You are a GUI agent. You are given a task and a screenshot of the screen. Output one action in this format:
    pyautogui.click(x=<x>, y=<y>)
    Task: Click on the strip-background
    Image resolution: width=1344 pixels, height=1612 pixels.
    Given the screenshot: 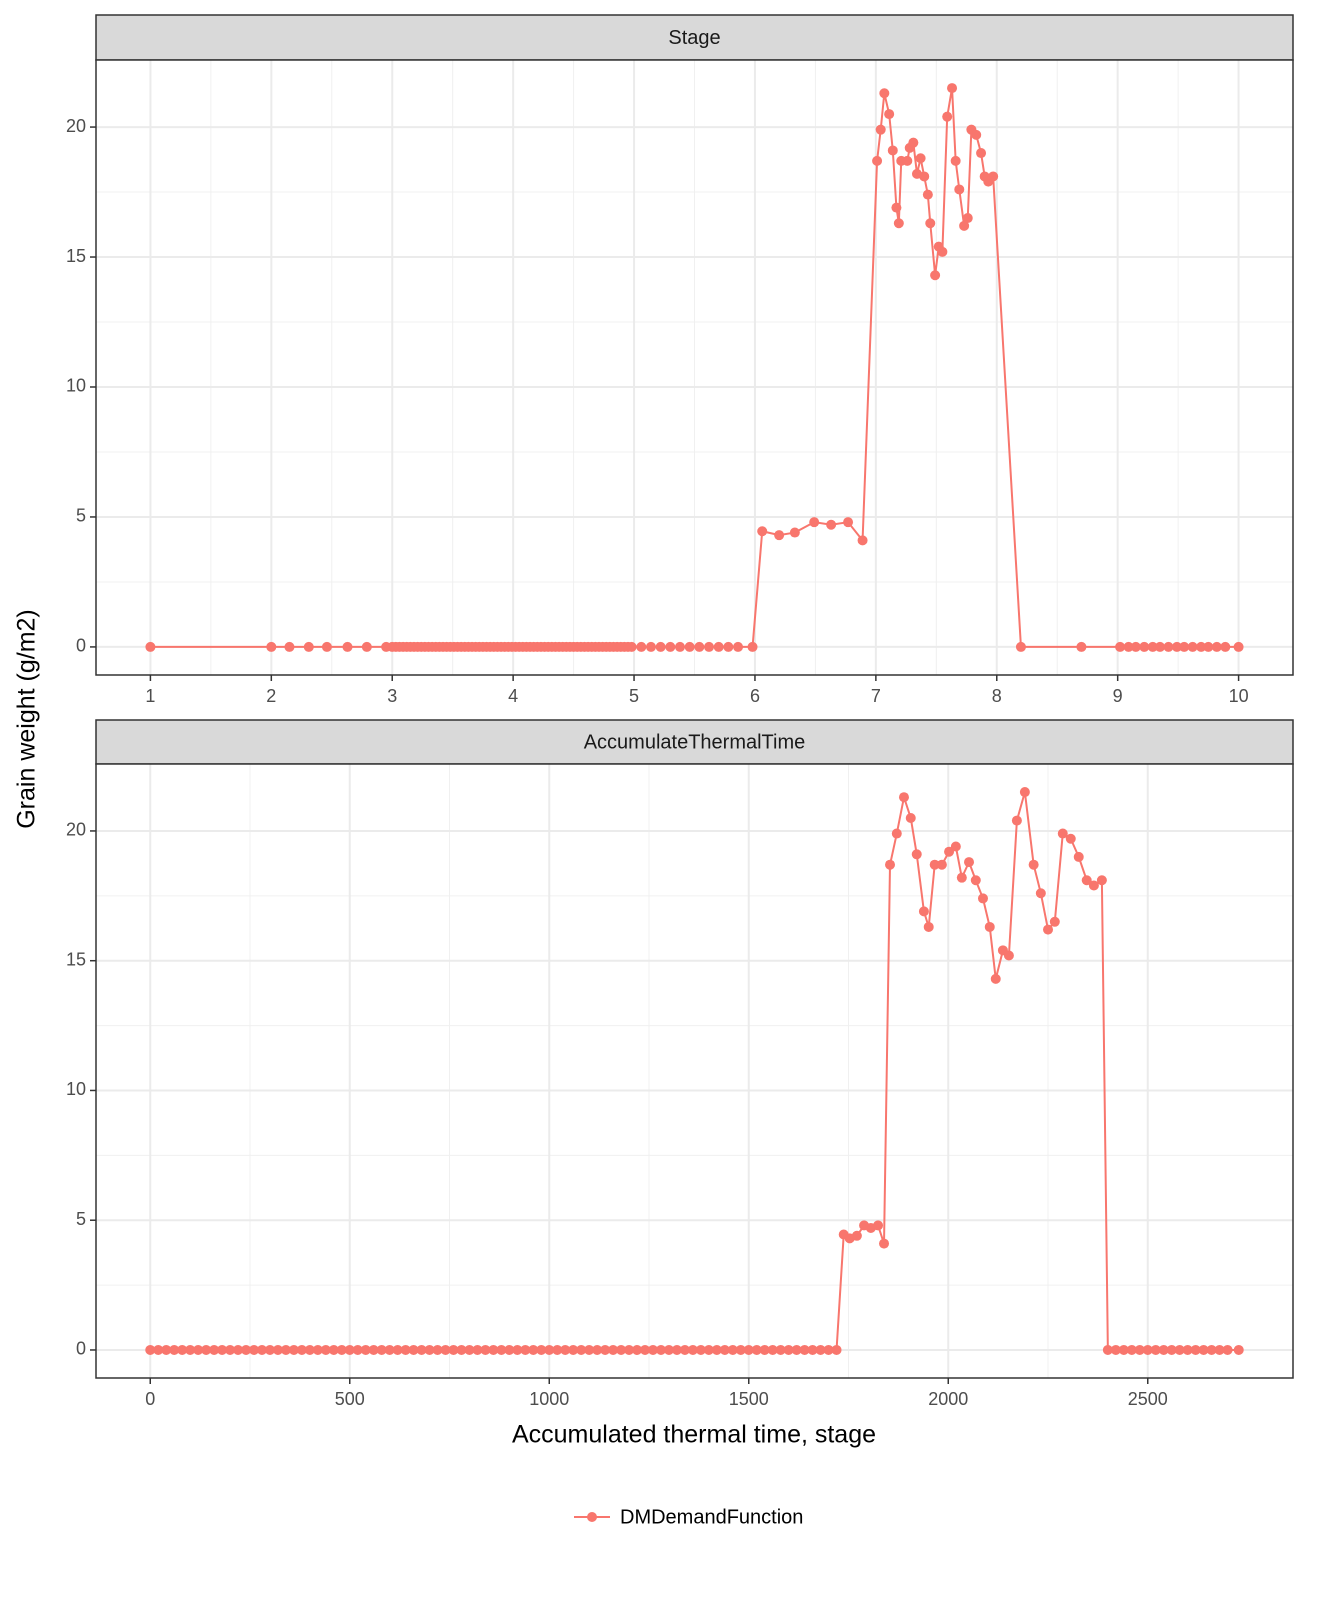 What is the action you would take?
    pyautogui.click(x=694, y=37)
    